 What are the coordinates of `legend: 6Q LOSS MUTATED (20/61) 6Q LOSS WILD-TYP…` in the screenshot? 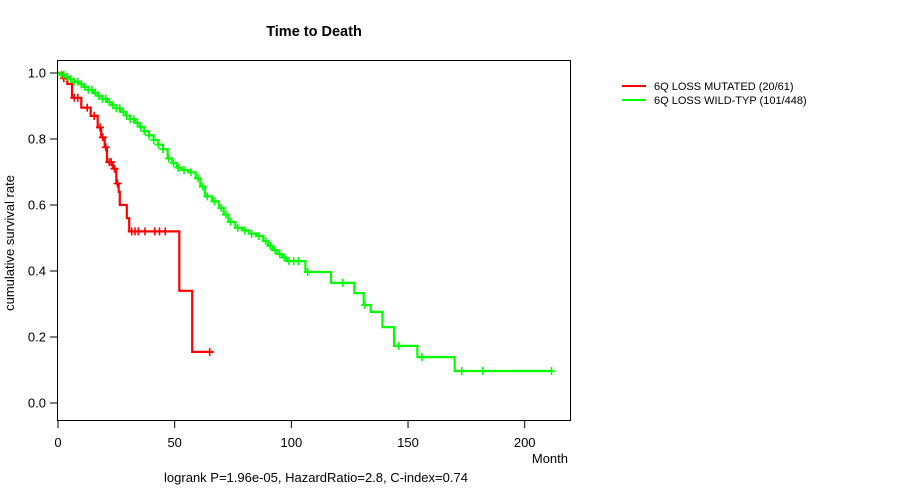 It's located at (714, 94).